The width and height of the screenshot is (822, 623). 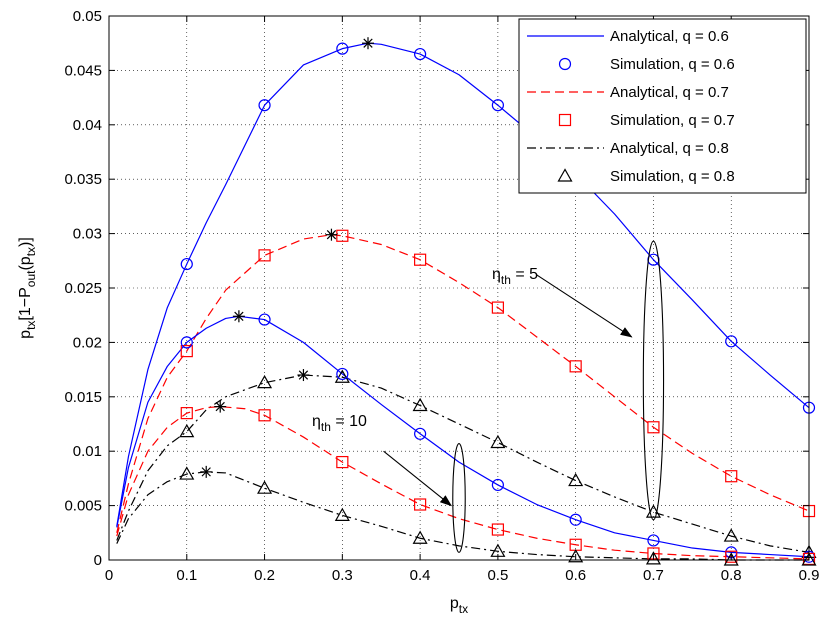 I want to click on y-axis-label-part2: [1−P, so click(x=25, y=303).